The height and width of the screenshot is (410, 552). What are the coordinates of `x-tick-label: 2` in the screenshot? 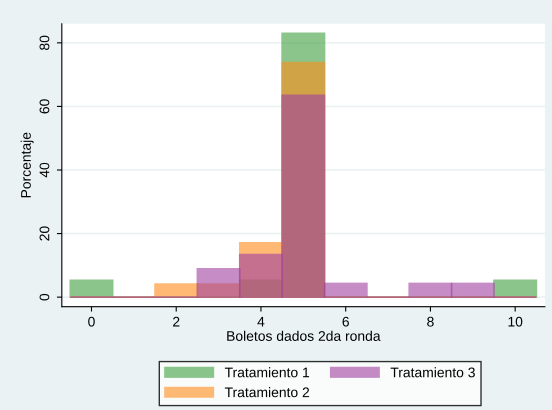 It's located at (176, 321).